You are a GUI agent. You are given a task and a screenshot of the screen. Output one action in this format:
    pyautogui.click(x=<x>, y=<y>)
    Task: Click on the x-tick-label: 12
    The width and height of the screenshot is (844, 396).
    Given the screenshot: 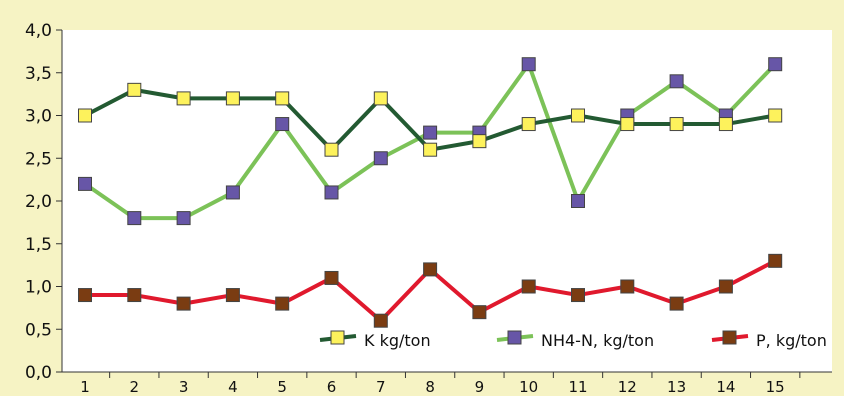 What is the action you would take?
    pyautogui.click(x=627, y=387)
    